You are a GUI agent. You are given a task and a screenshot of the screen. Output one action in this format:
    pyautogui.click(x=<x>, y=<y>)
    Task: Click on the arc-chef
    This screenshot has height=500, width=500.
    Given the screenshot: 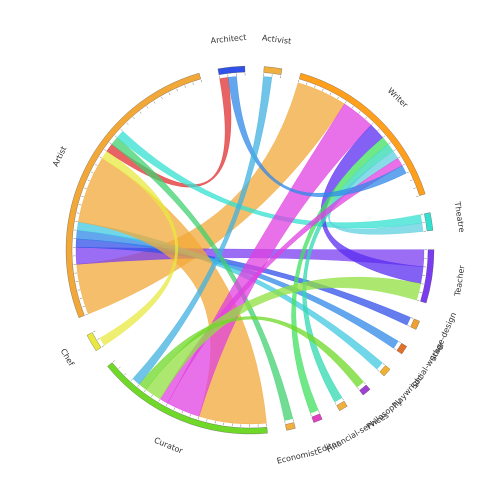 What is the action you would take?
    pyautogui.click(x=94, y=342)
    